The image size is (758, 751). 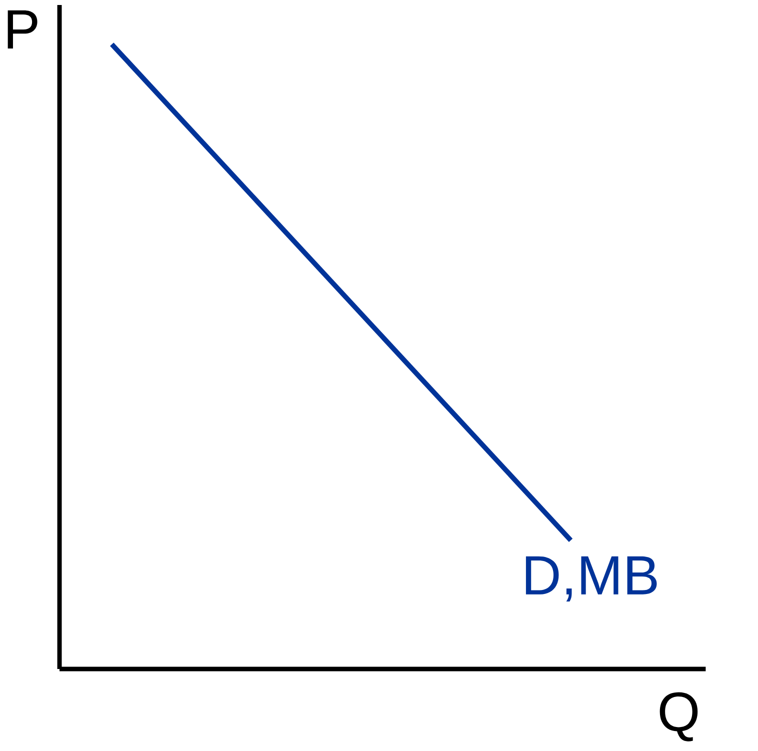 What do you see at coordinates (23, 29) in the screenshot?
I see `y-axis-title: P` at bounding box center [23, 29].